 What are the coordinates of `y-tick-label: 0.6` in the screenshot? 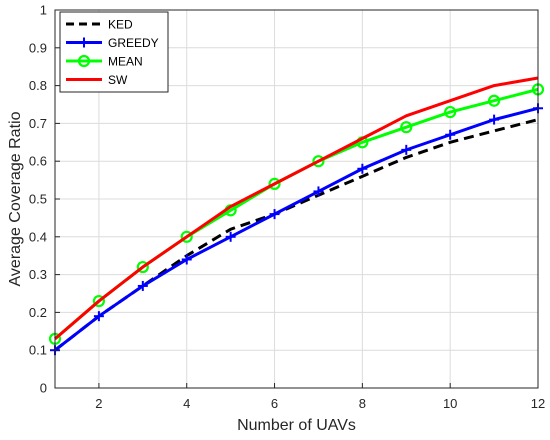 It's located at (38, 161).